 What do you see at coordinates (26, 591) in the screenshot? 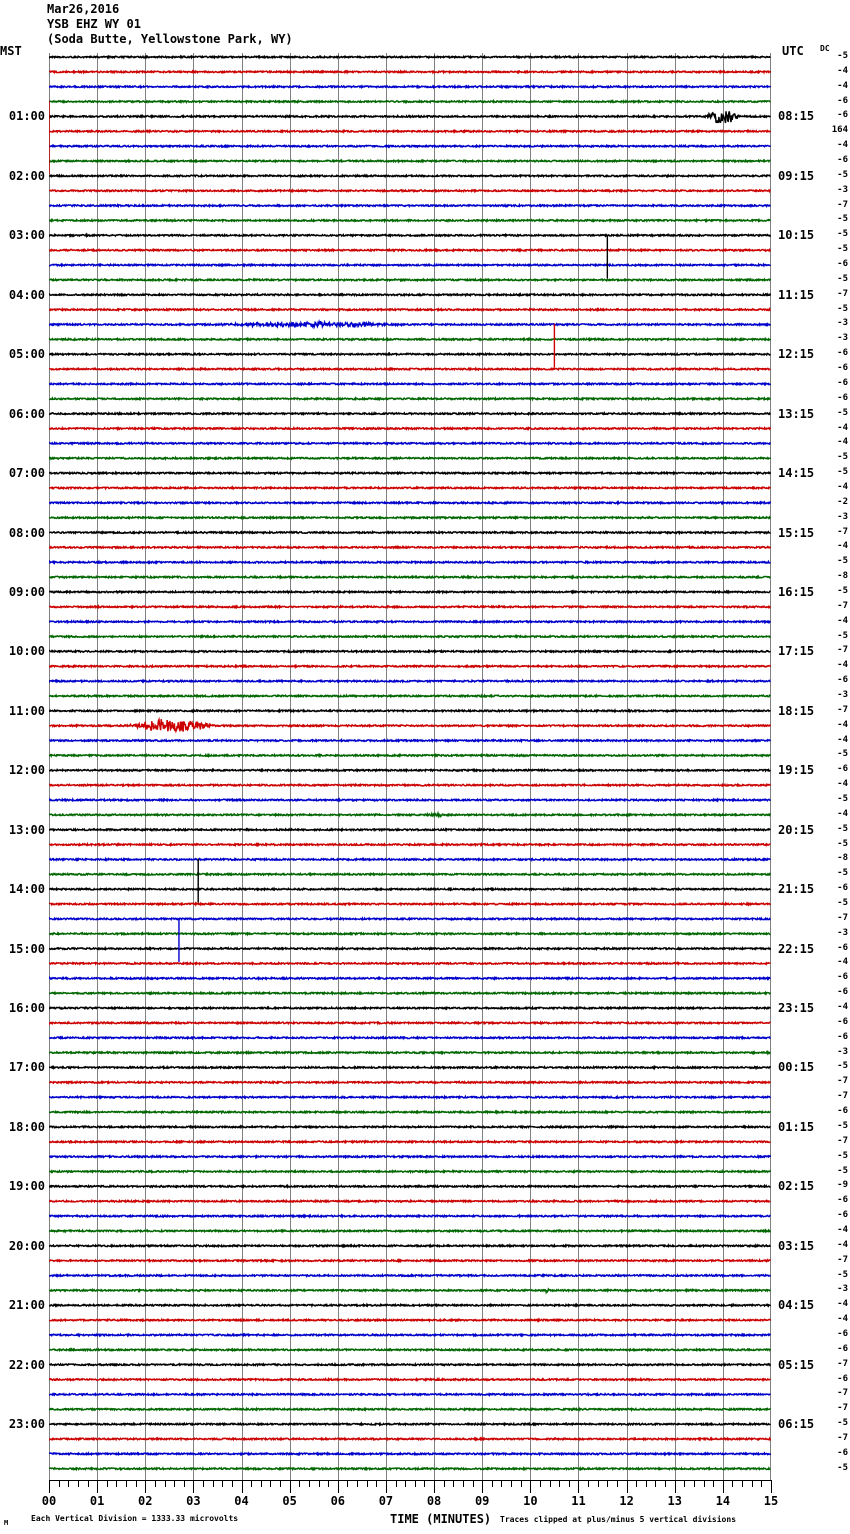
I see `mst-hour-label: 09:00` at bounding box center [26, 591].